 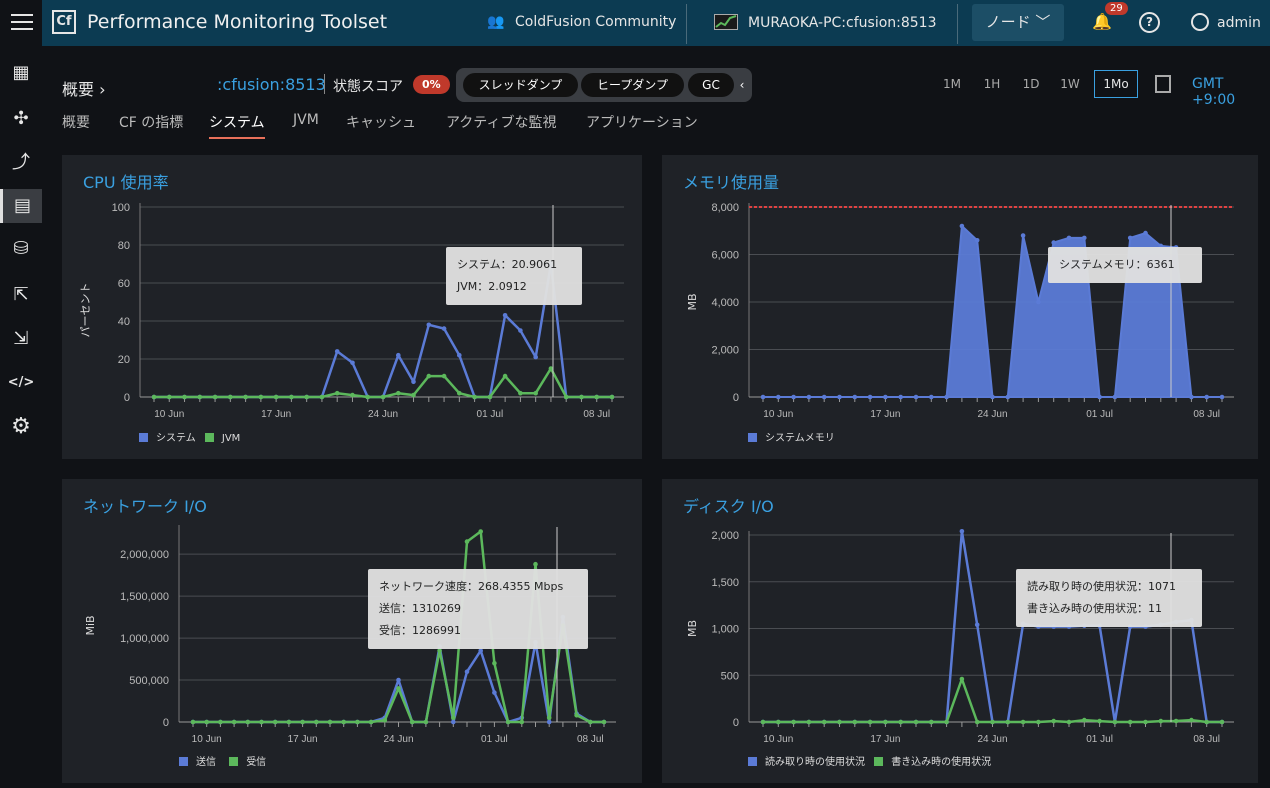 I want to click on breadcrumb: 概要 ›, so click(x=84, y=89).